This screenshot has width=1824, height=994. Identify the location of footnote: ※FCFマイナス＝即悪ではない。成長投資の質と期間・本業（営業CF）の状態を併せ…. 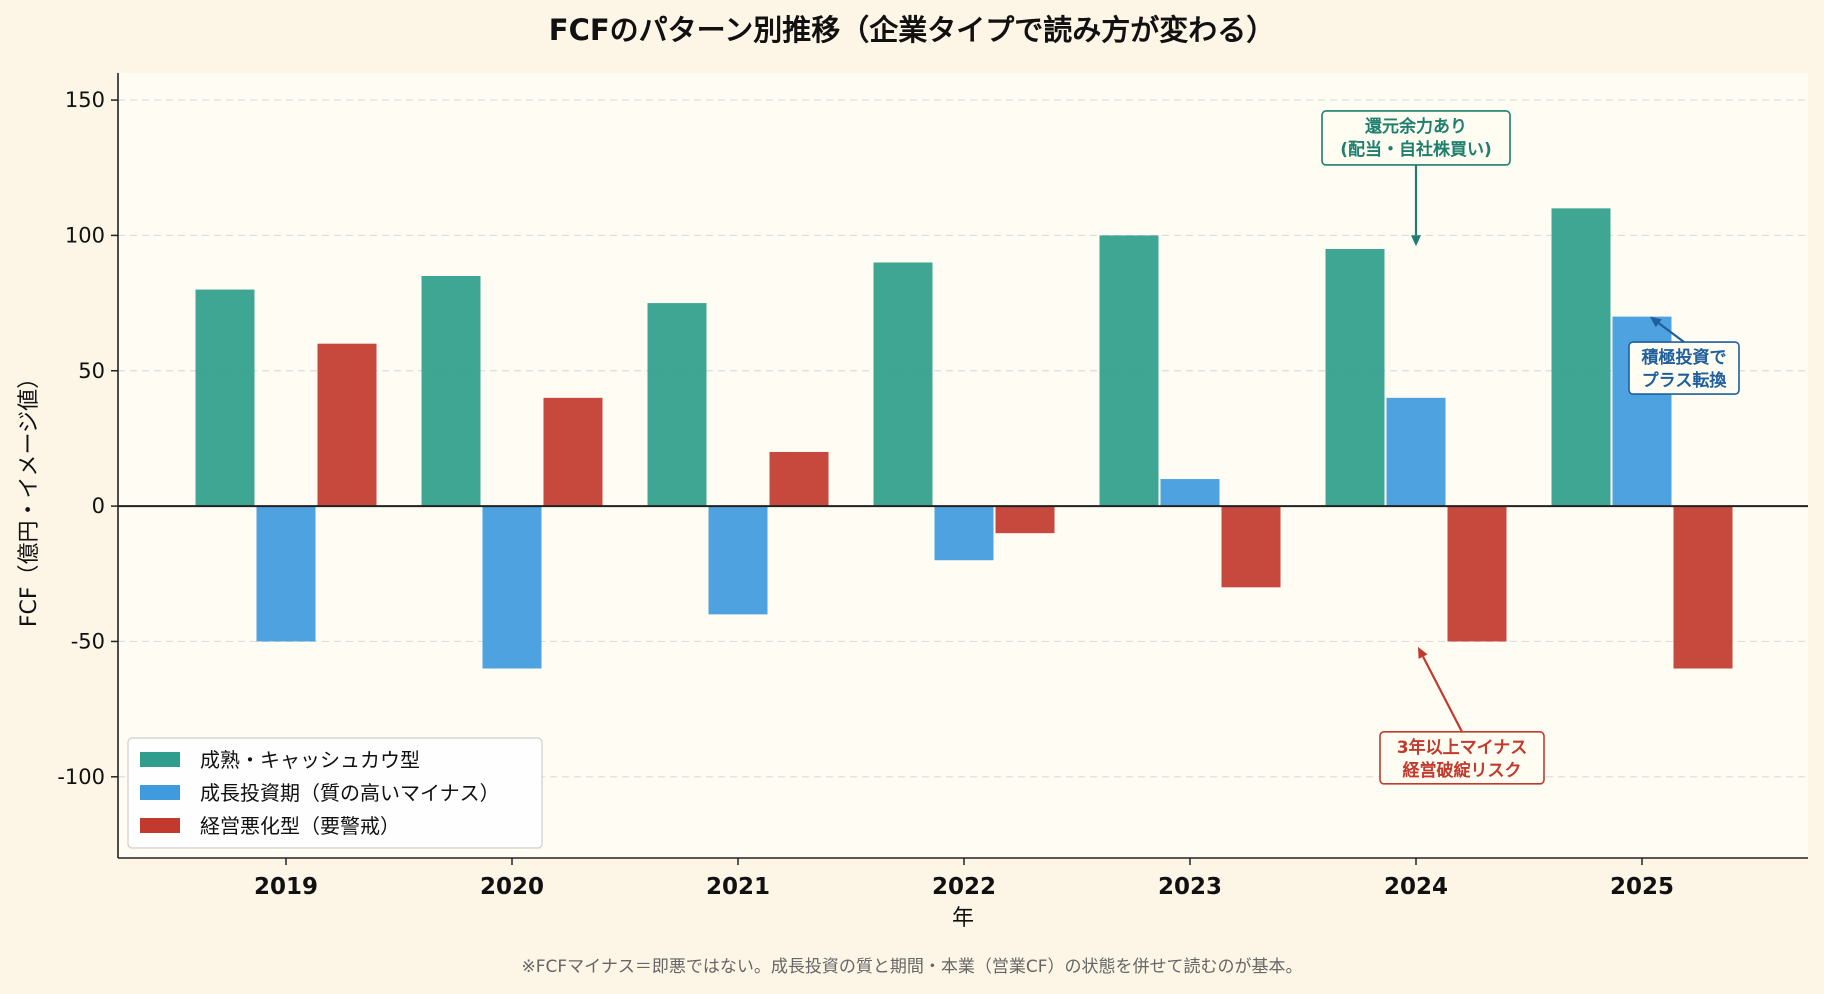
(912, 967).